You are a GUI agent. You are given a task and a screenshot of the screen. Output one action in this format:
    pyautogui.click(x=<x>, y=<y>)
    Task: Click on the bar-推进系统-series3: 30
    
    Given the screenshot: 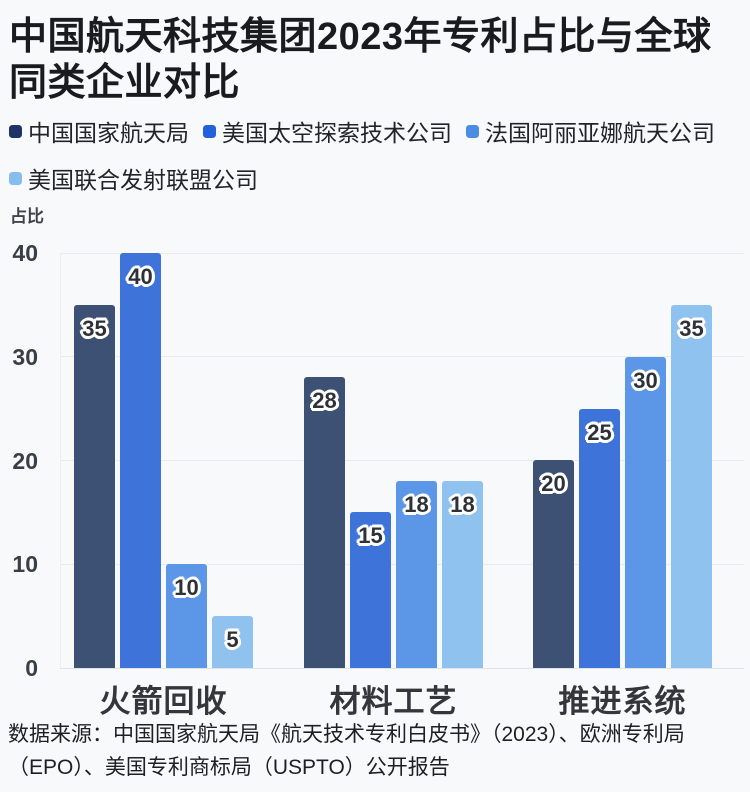 What is the action you would take?
    pyautogui.click(x=645, y=512)
    